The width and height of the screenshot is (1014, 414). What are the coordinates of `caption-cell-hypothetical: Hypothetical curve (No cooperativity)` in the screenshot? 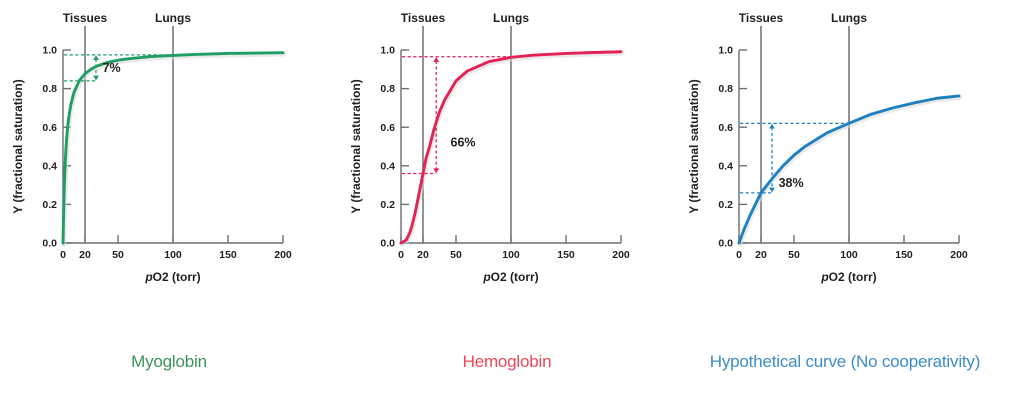 It's located at (845, 362).